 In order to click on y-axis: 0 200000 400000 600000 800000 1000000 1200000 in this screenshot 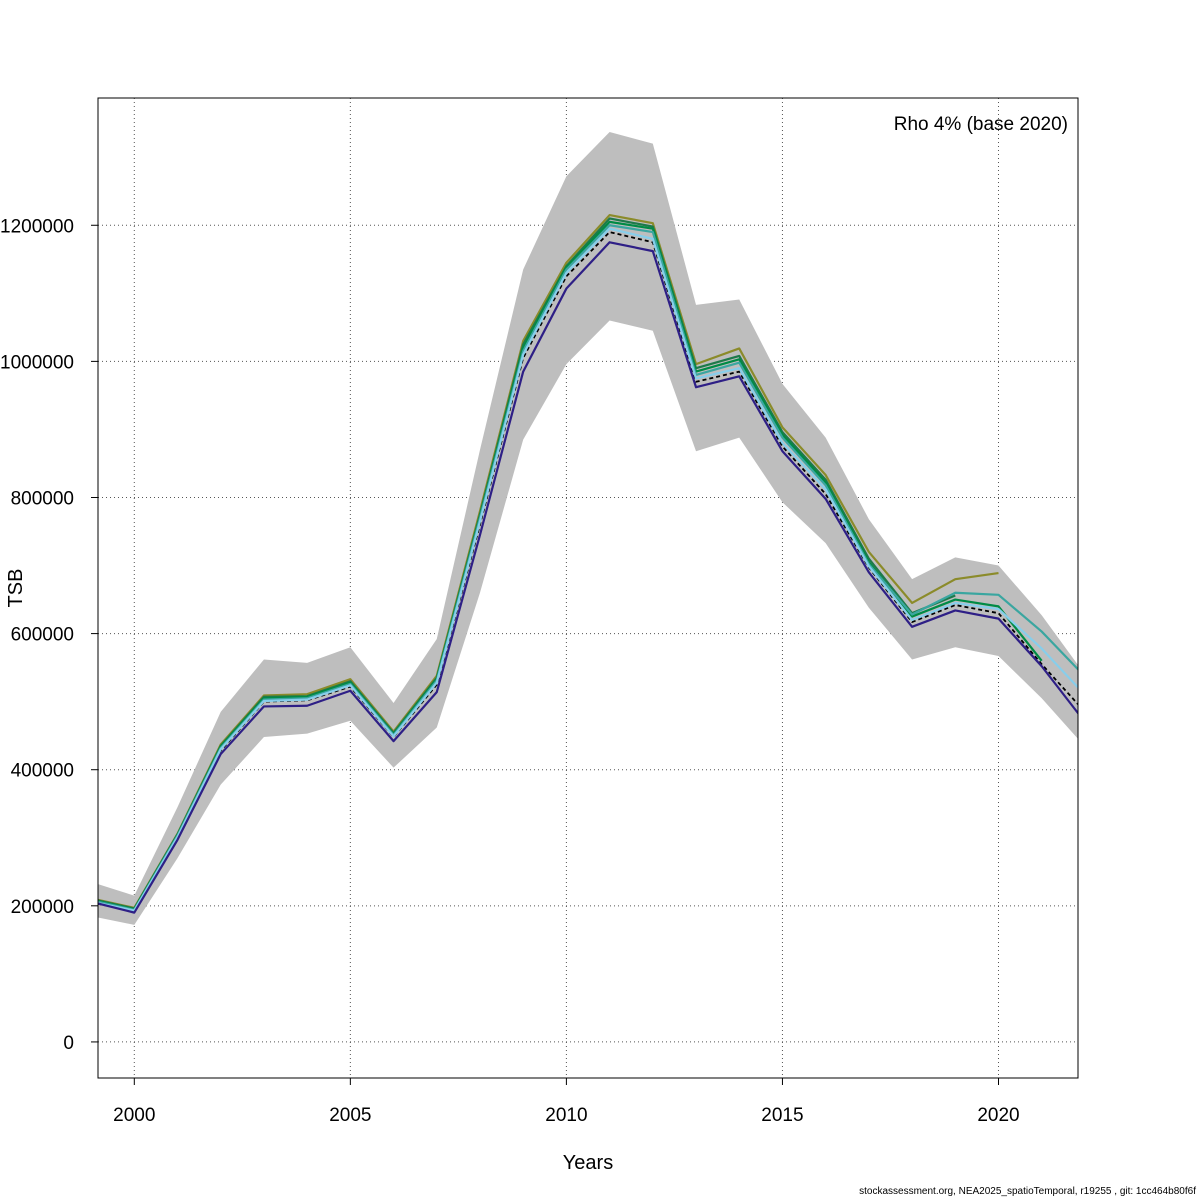, I will do `click(49, 635)`.